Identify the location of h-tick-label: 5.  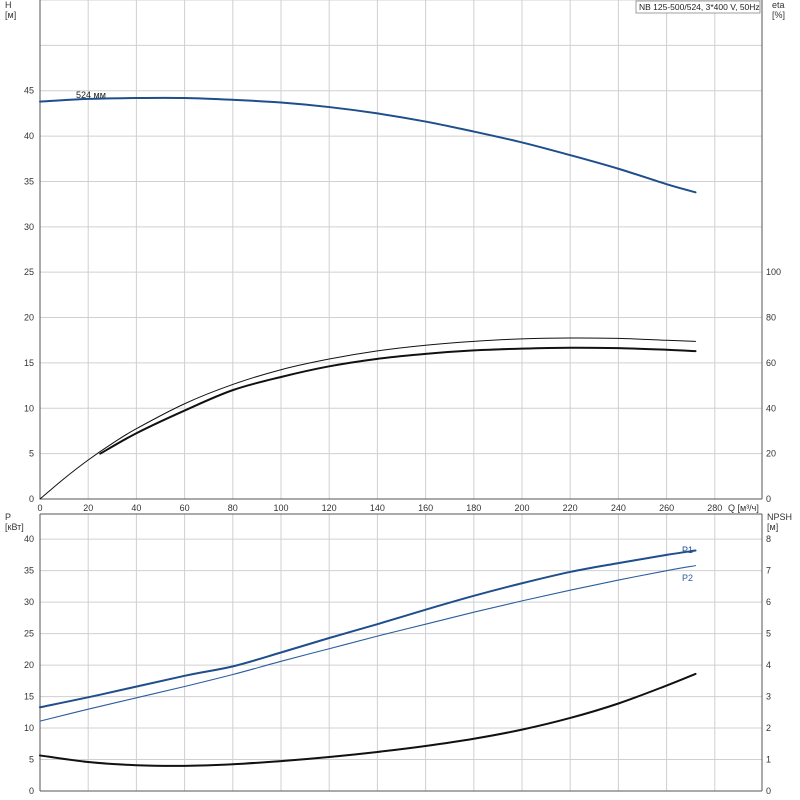
(31, 454).